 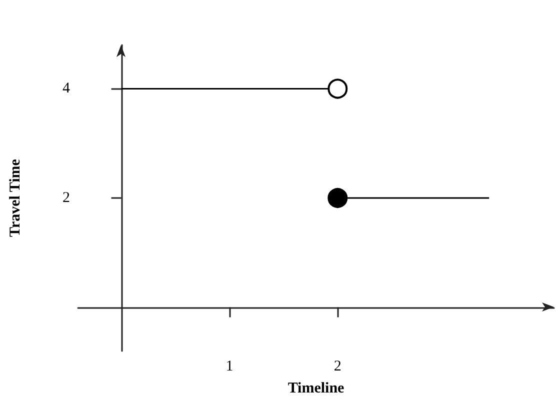 What do you see at coordinates (66, 88) in the screenshot?
I see `y-tick-label: 4` at bounding box center [66, 88].